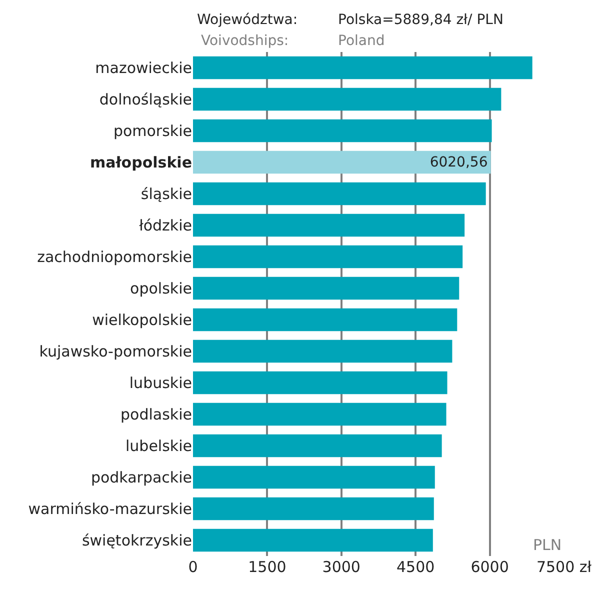 Image resolution: width=604 pixels, height=598 pixels. Describe the element at coordinates (159, 446) in the screenshot. I see `y-tick-label: lubelskie` at that location.